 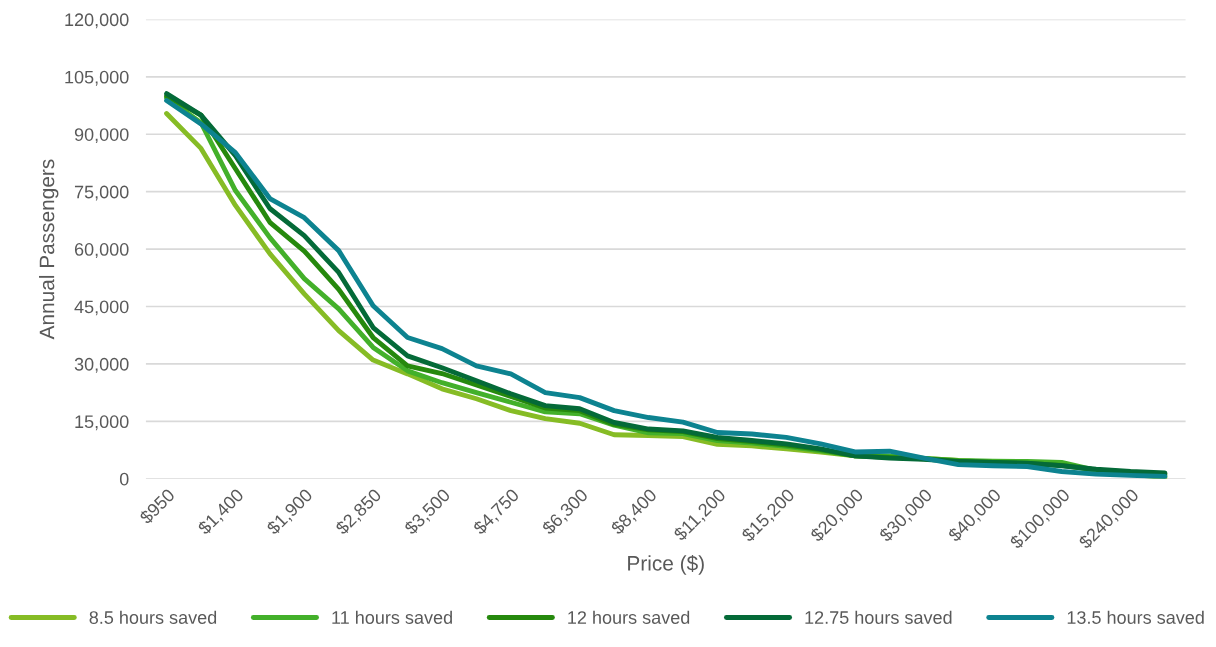 What do you see at coordinates (49, 249) in the screenshot?
I see `y-axis-title: Annual Passengers` at bounding box center [49, 249].